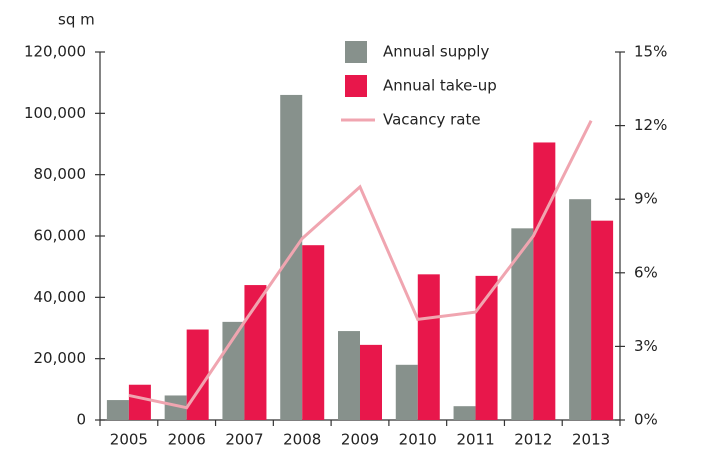 This screenshot has width=713, height=450. I want to click on x-tick-label: 2013, so click(591, 440).